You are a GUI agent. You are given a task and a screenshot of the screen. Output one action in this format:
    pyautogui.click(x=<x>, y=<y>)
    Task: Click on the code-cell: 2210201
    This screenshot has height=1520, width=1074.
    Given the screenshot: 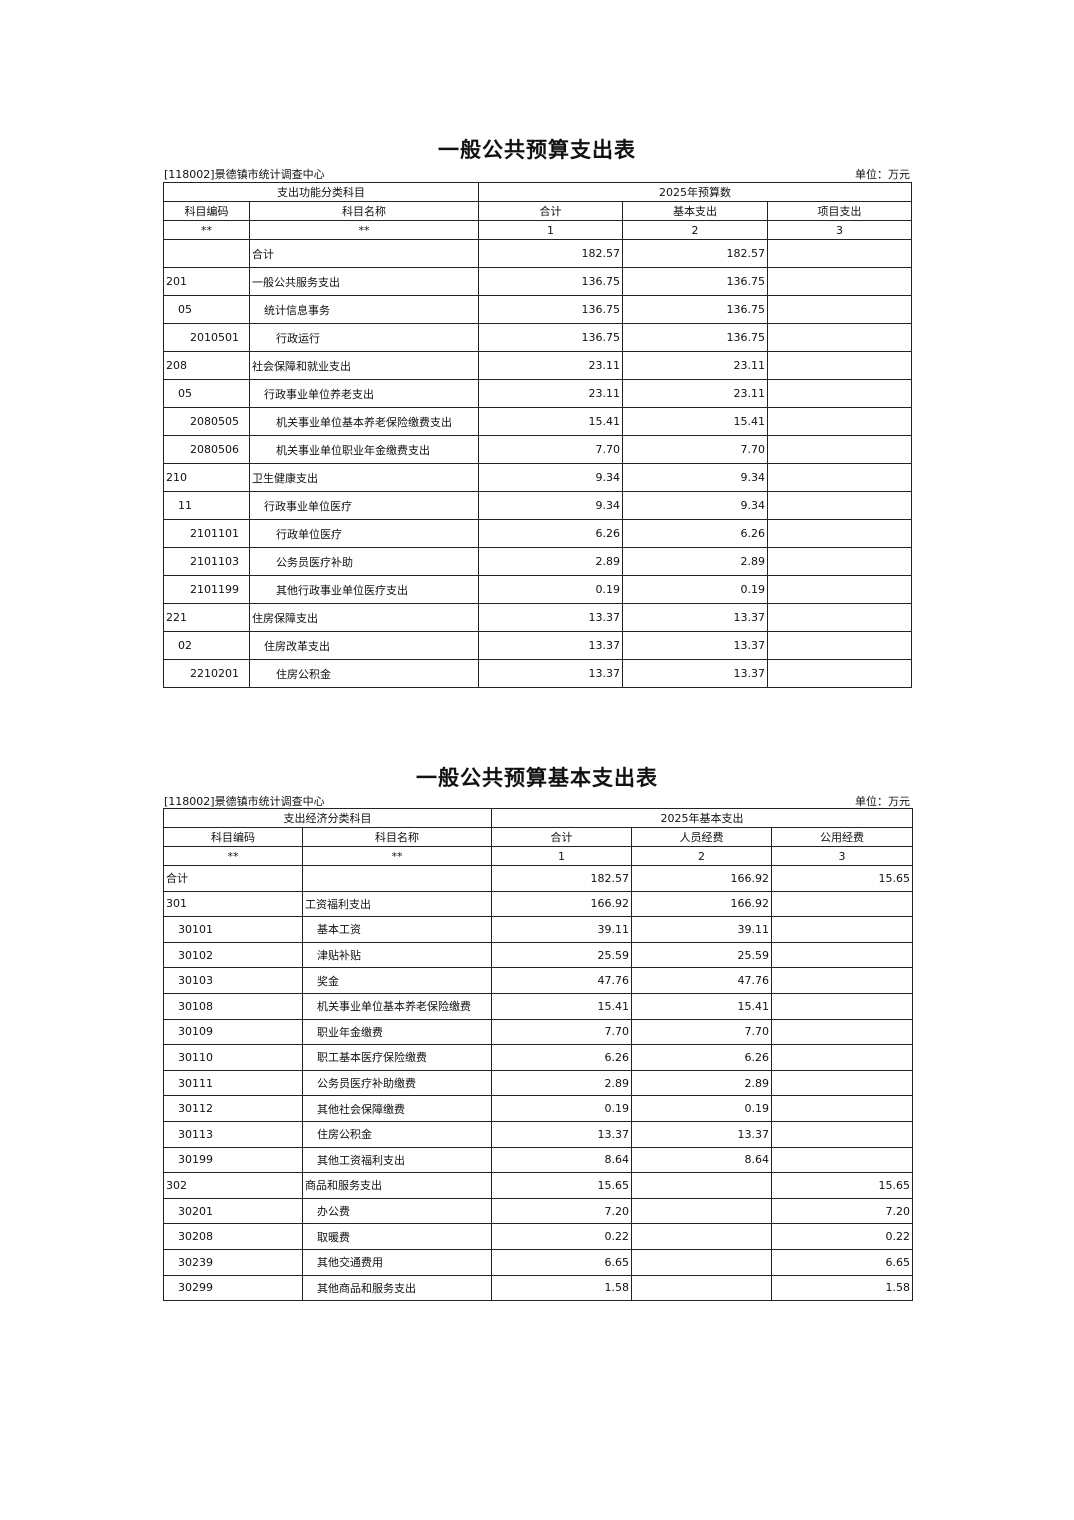 What is the action you would take?
    pyautogui.click(x=206, y=673)
    